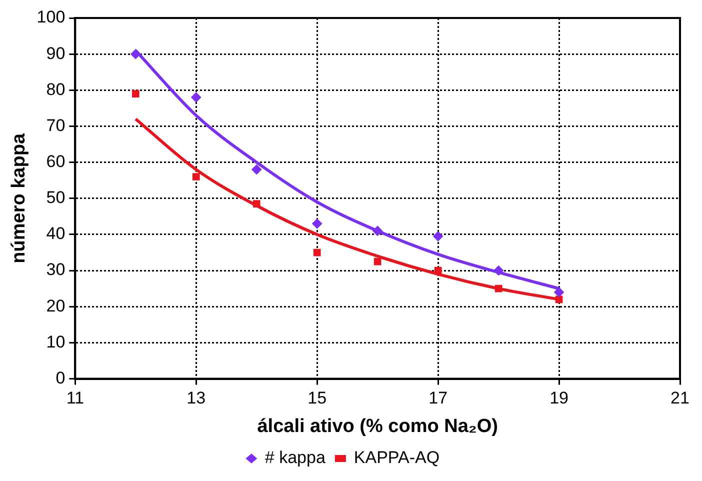  What do you see at coordinates (56, 342) in the screenshot?
I see `y-tick-label: 10` at bounding box center [56, 342].